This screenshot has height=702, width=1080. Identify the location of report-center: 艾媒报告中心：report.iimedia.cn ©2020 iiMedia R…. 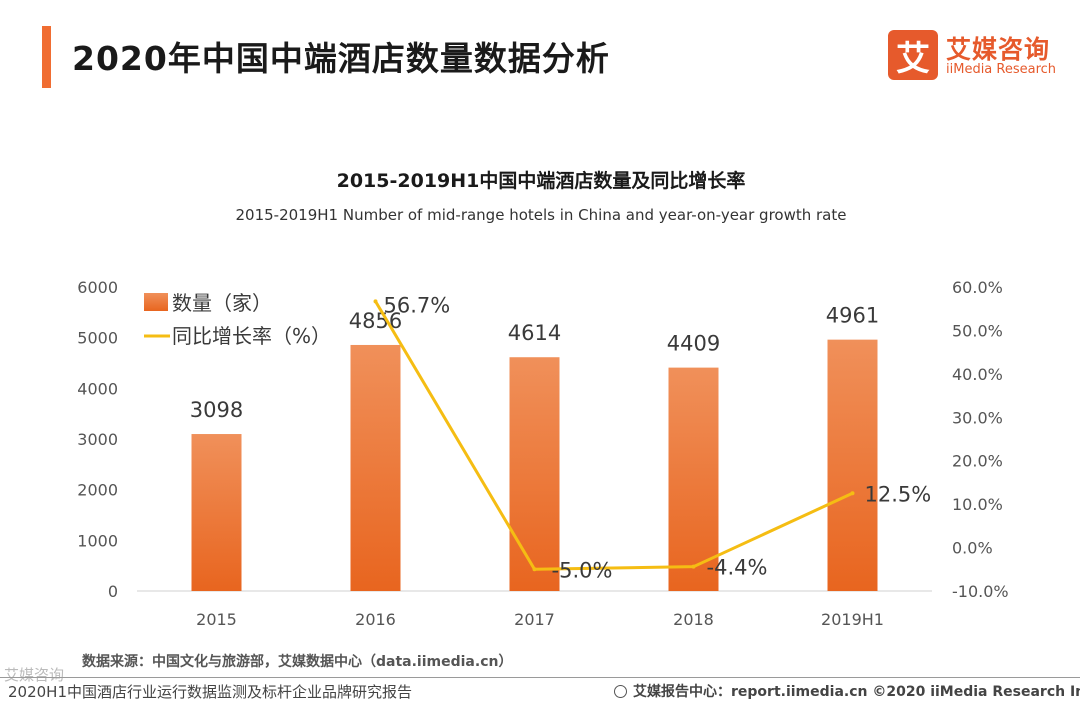
(847, 691).